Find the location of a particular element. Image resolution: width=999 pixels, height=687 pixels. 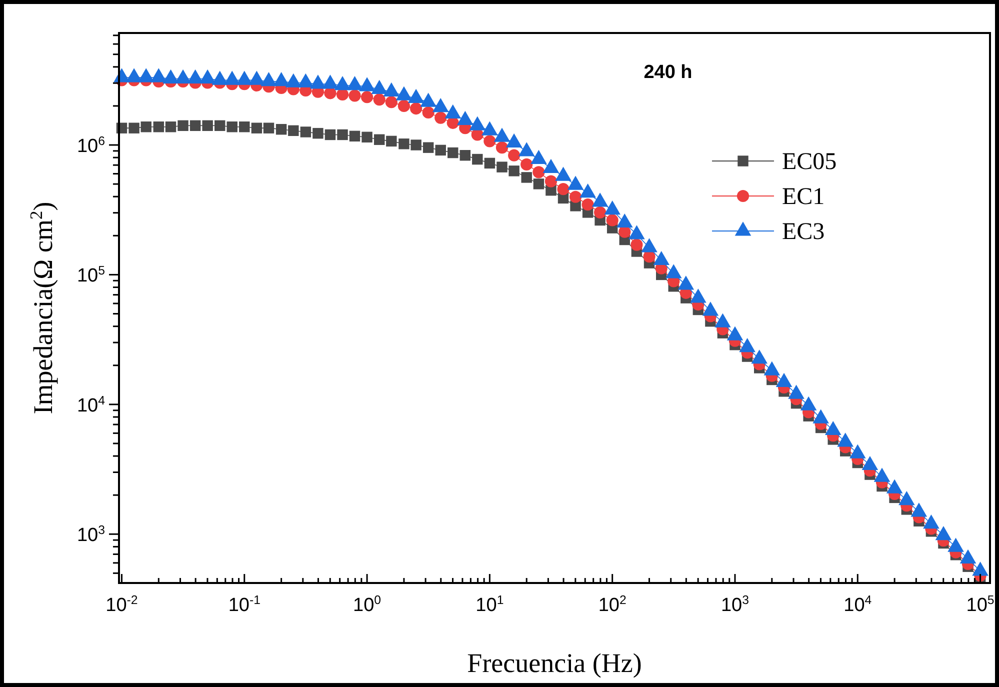

x-tick-label: 10$^{5}$ is located at coordinates (980, 604).